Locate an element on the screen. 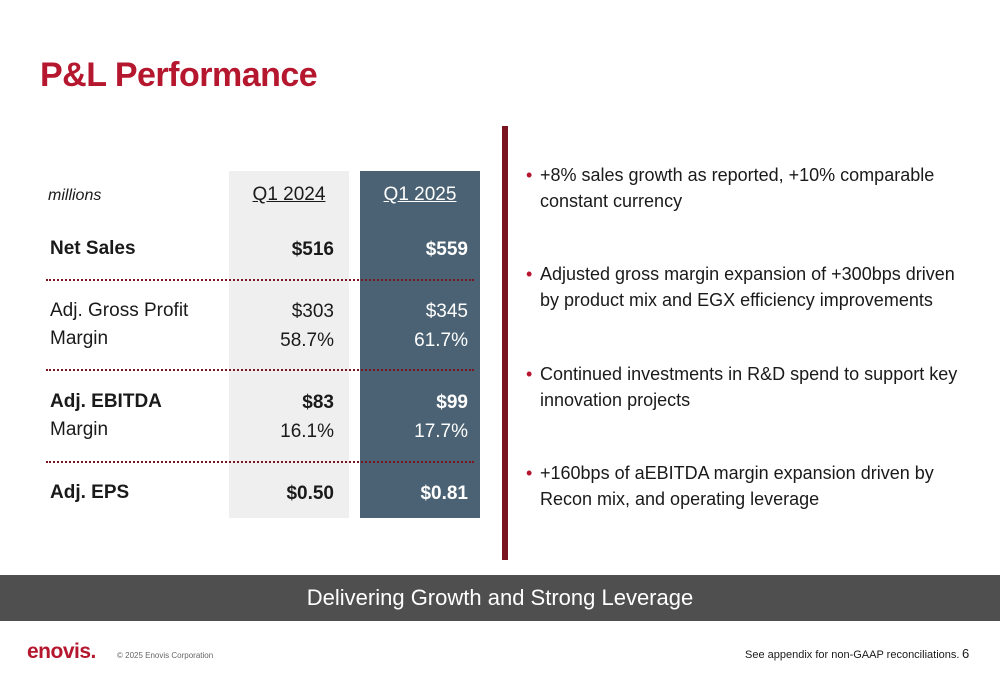 The image size is (1000, 685). row-sublabel-gross-margin: Margin is located at coordinates (79, 338).